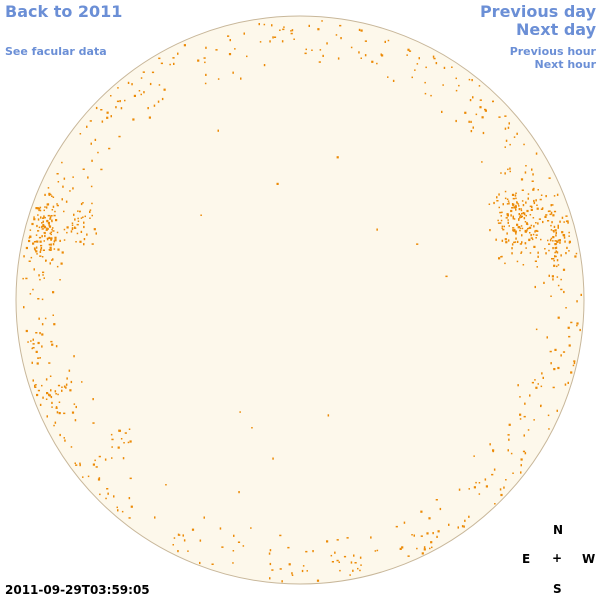 The height and width of the screenshot is (600, 600). What do you see at coordinates (556, 29) in the screenshot?
I see `next-day-link: Next day` at bounding box center [556, 29].